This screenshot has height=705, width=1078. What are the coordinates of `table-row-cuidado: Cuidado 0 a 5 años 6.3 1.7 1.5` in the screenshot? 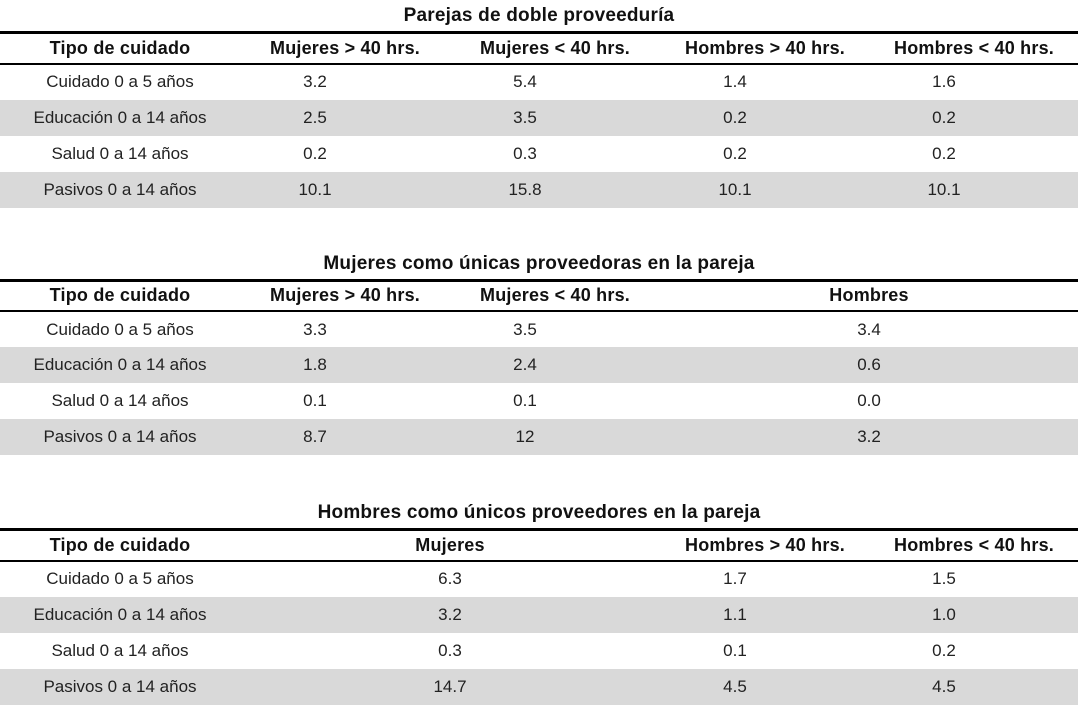 It's located at (539, 579).